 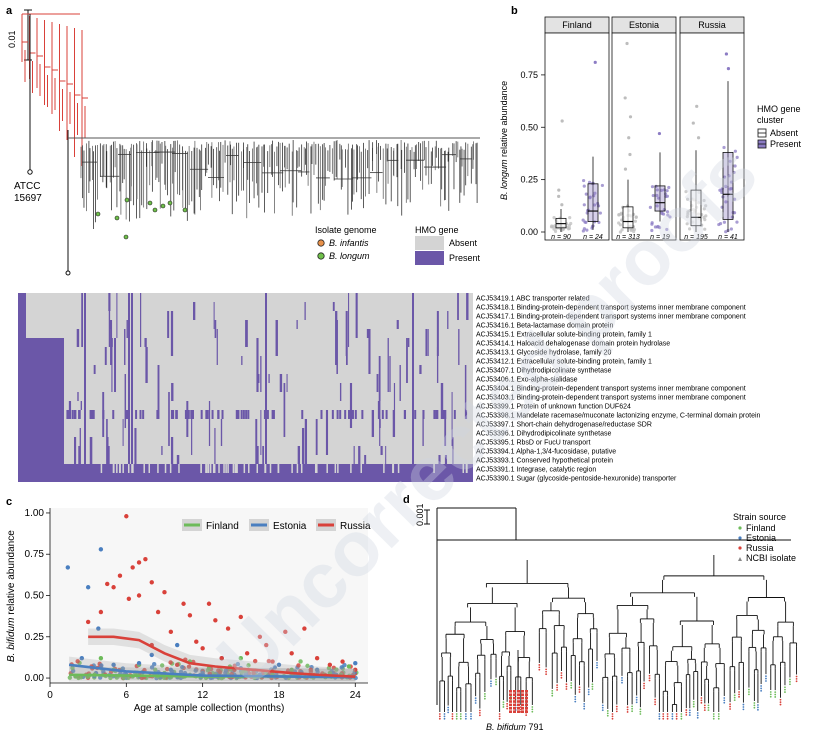 I want to click on n-label: n = 24, so click(x=593, y=237).